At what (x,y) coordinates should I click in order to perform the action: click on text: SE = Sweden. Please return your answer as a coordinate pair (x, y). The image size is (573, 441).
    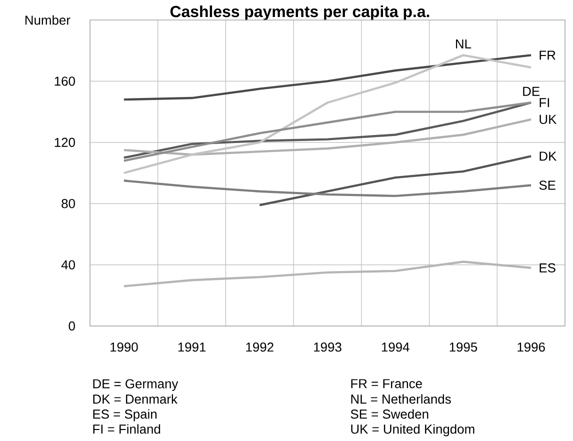
    Looking at the image, I should click on (389, 414).